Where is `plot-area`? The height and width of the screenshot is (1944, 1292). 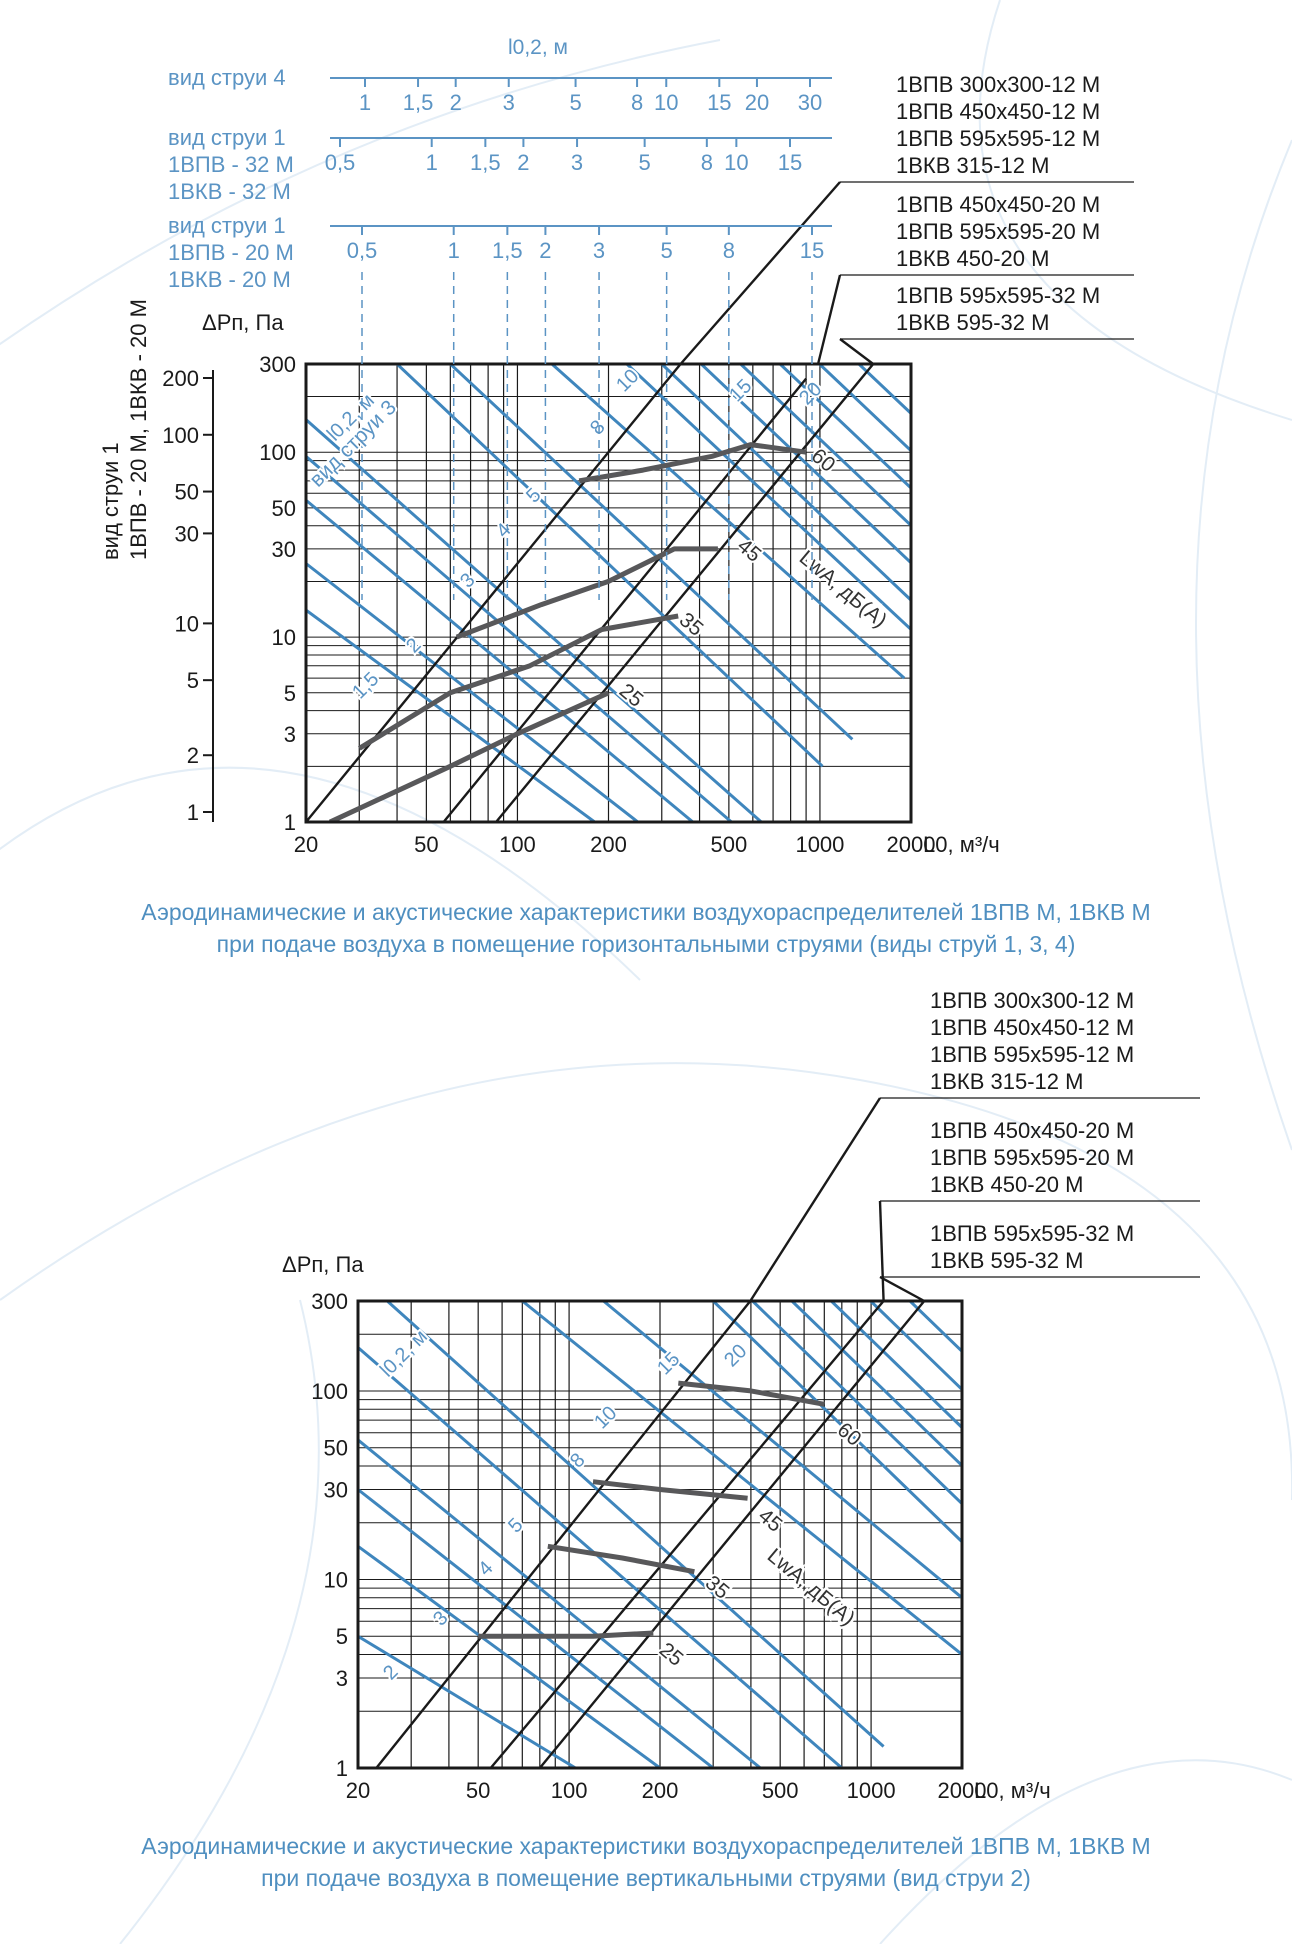
plot-area is located at coordinates (608, 593).